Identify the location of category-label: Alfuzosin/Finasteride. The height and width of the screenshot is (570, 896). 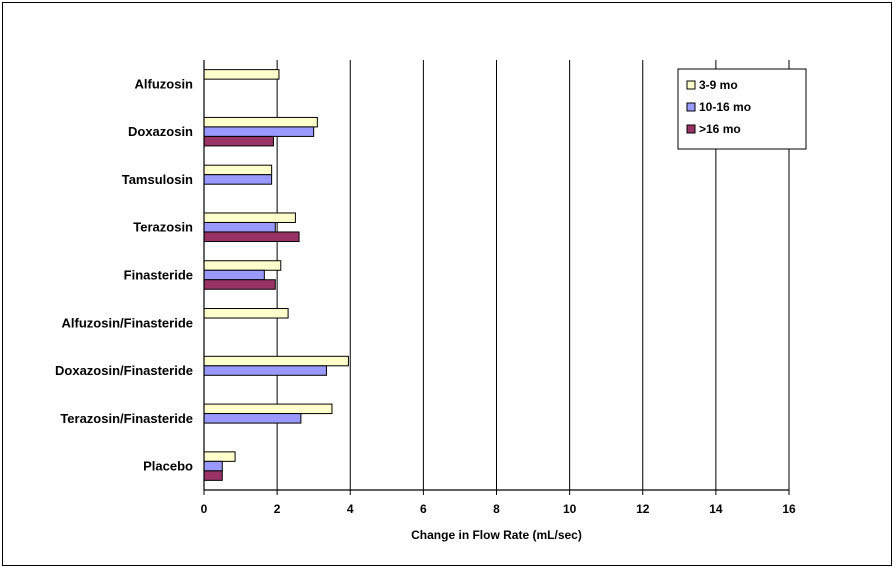
(127, 322).